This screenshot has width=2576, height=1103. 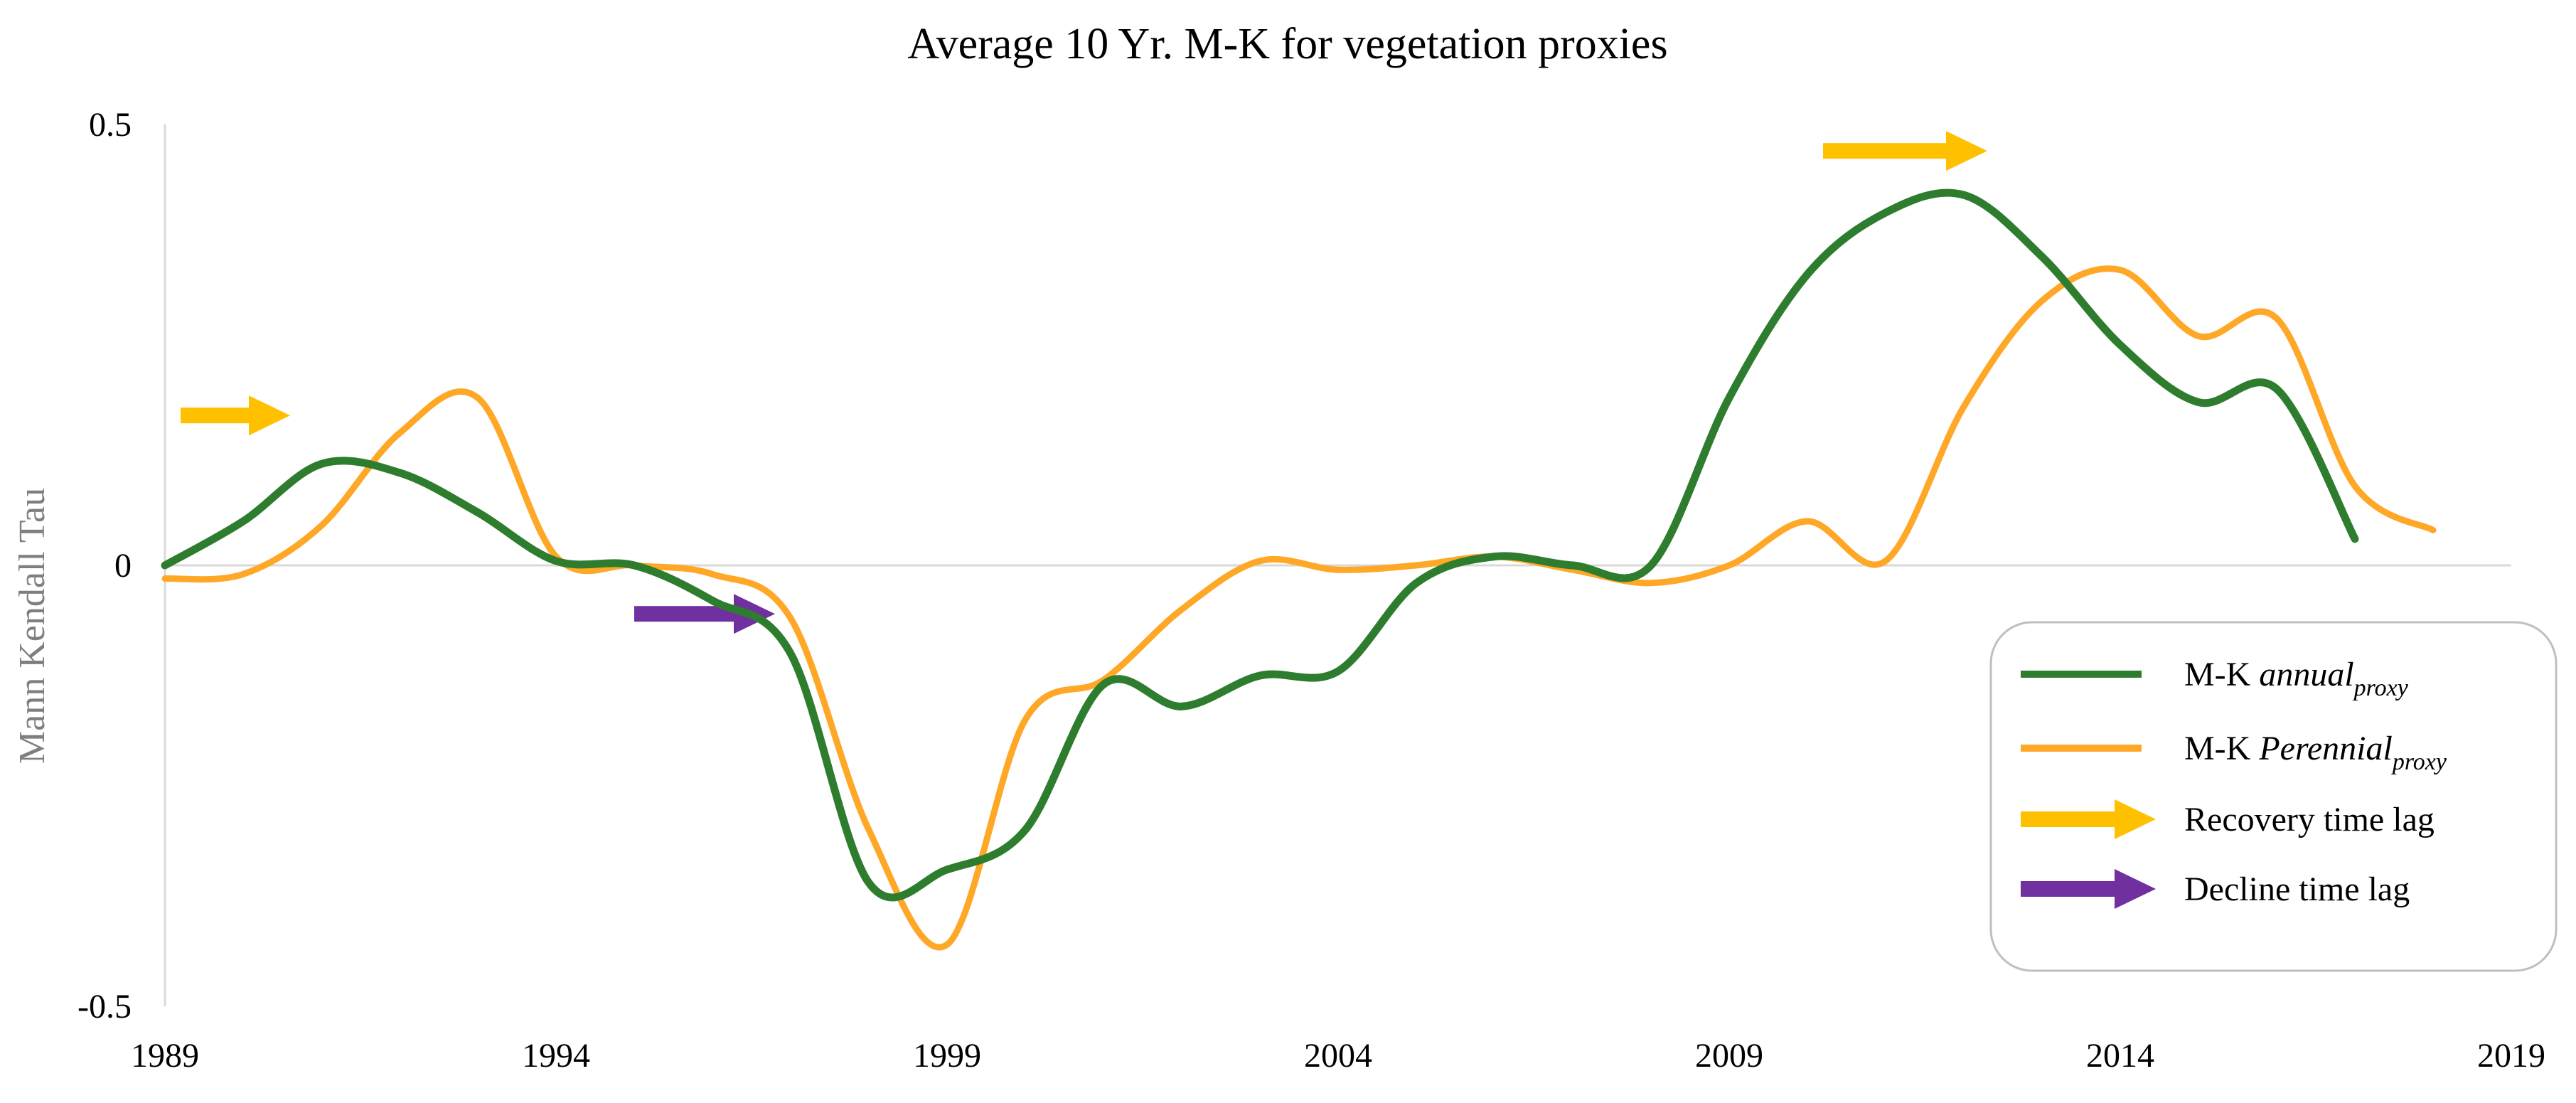 What do you see at coordinates (2325, 748) in the screenshot?
I see `legend-label-italic: Perennial` at bounding box center [2325, 748].